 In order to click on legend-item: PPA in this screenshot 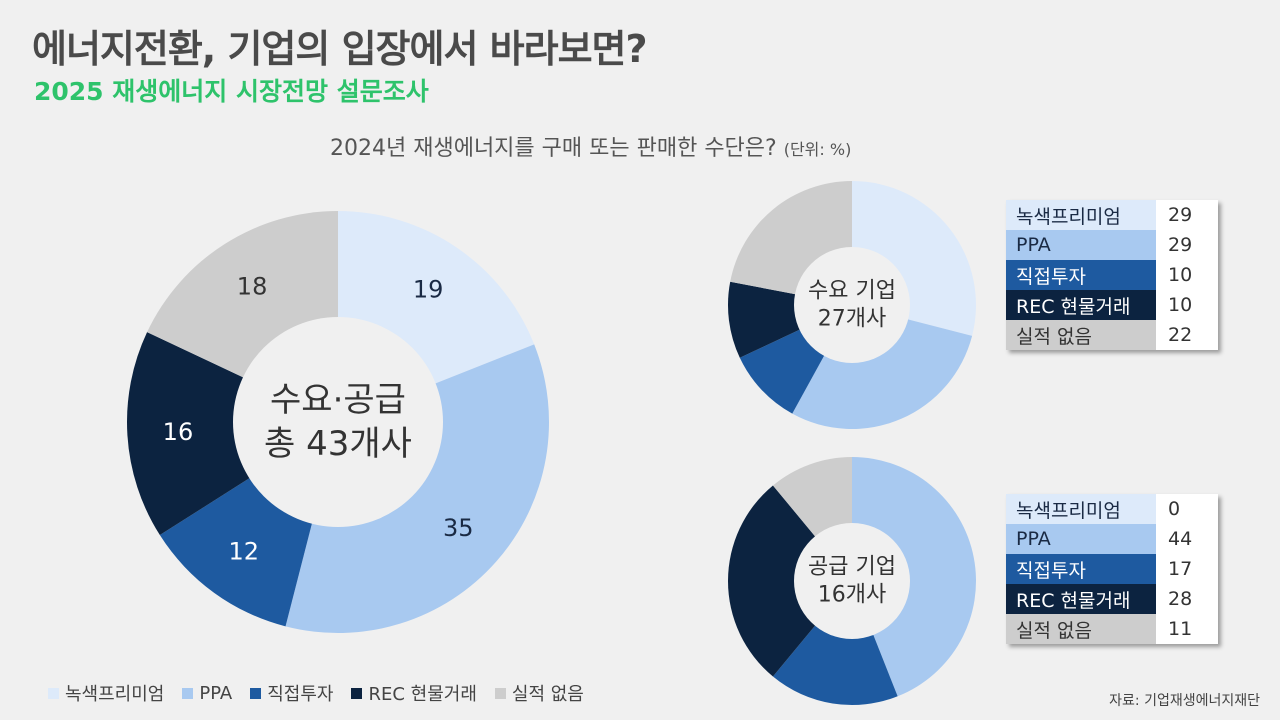, I will do `click(207, 693)`.